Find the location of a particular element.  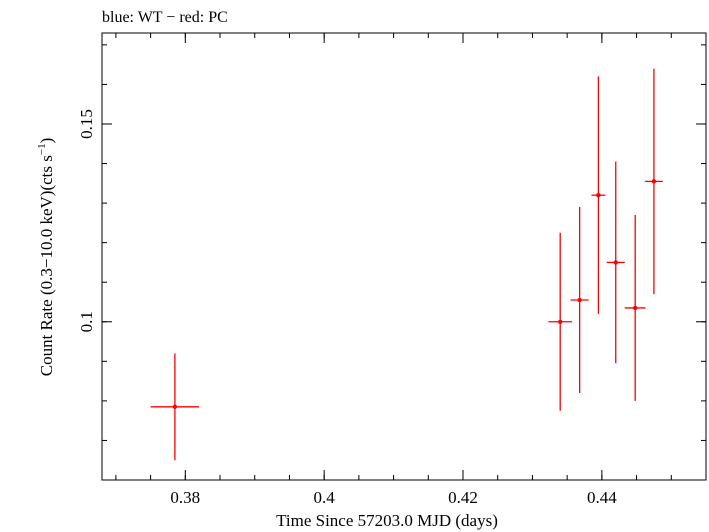

x-tick-label: 0.42 is located at coordinates (463, 497).